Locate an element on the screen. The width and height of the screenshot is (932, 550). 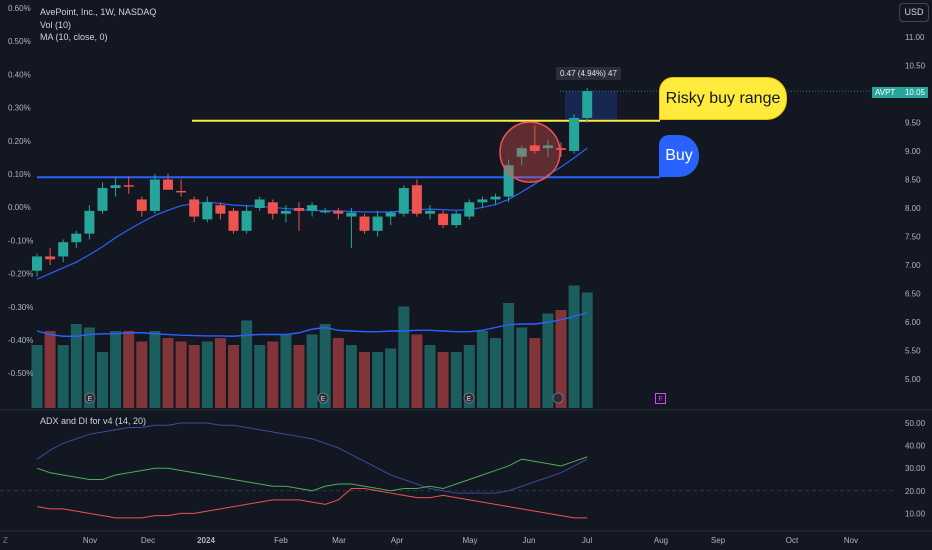
price-tick: 6.50 is located at coordinates (913, 294).